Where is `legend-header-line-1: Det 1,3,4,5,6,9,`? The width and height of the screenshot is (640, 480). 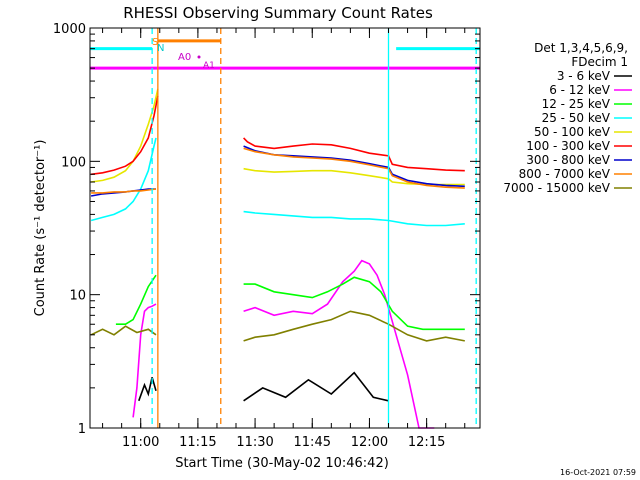 legend-header-line-1: Det 1,3,4,5,6,9, is located at coordinates (581, 48).